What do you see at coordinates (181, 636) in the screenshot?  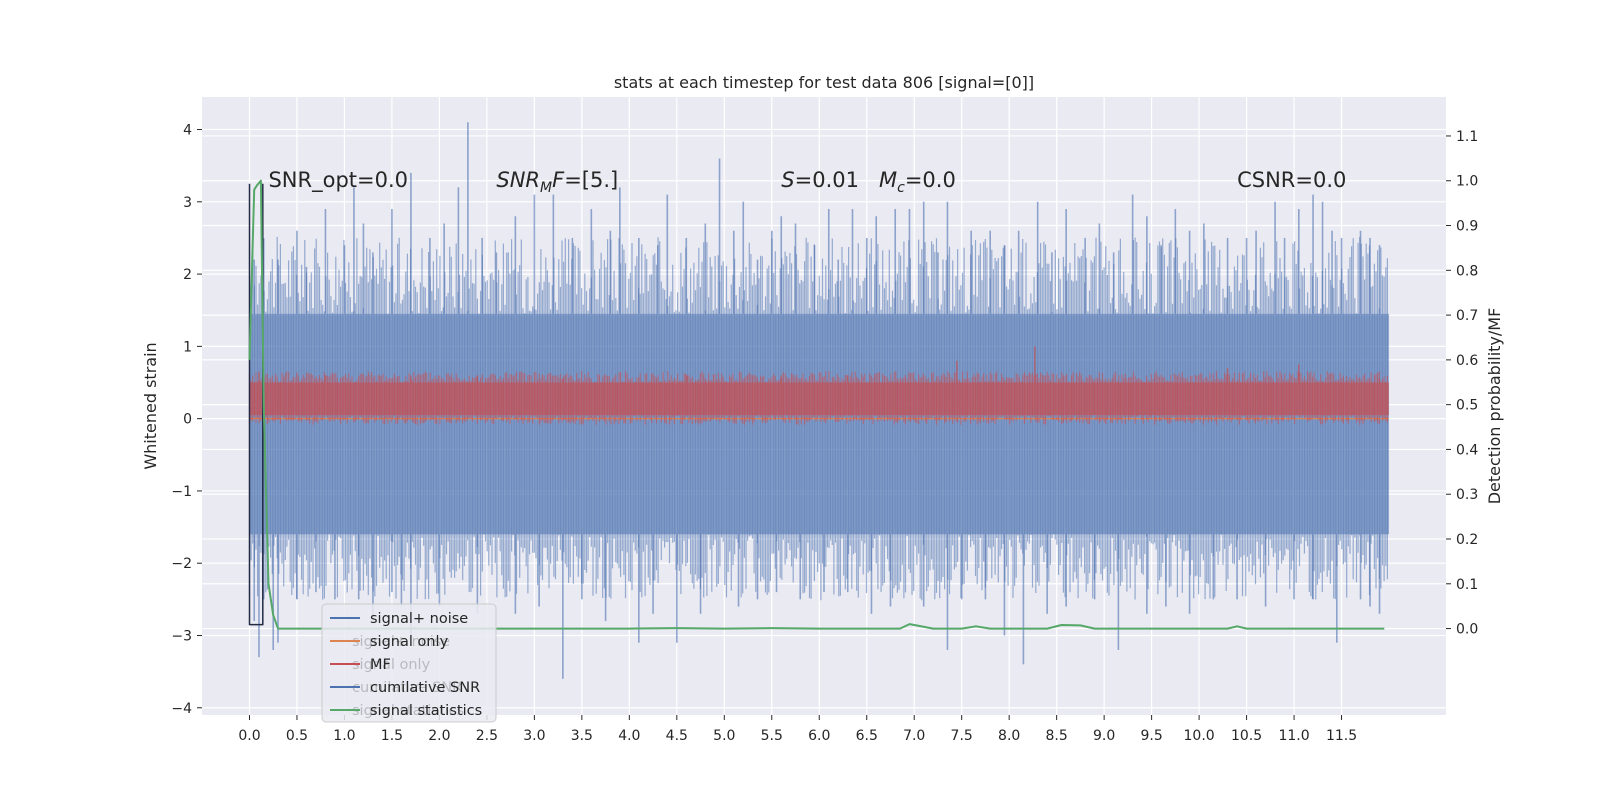 I see `y-tick-label: −3` at bounding box center [181, 636].